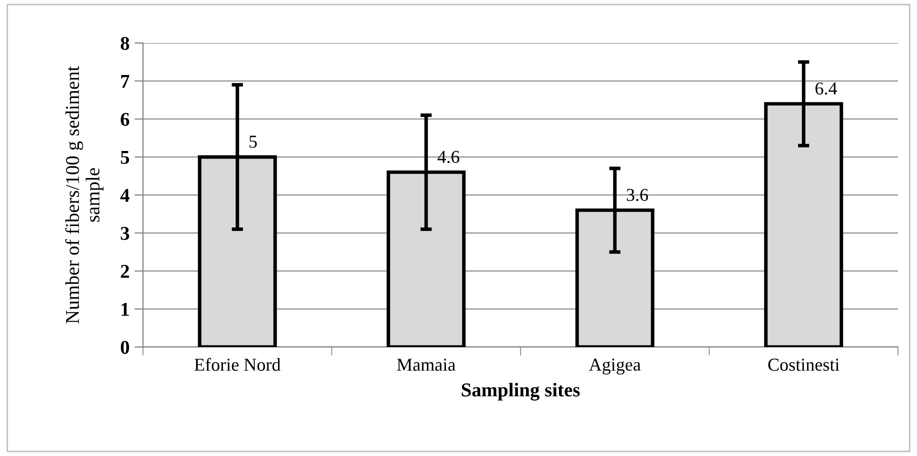 This screenshot has height=456, width=917. I want to click on y-tick-label: 7, so click(125, 81).